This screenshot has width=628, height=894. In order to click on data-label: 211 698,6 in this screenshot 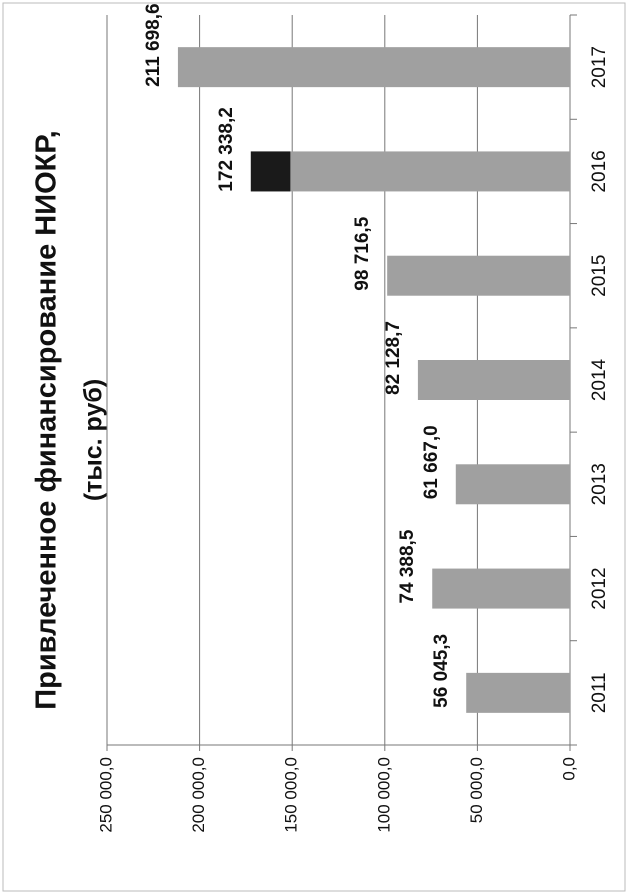, I will do `click(153, 44)`.